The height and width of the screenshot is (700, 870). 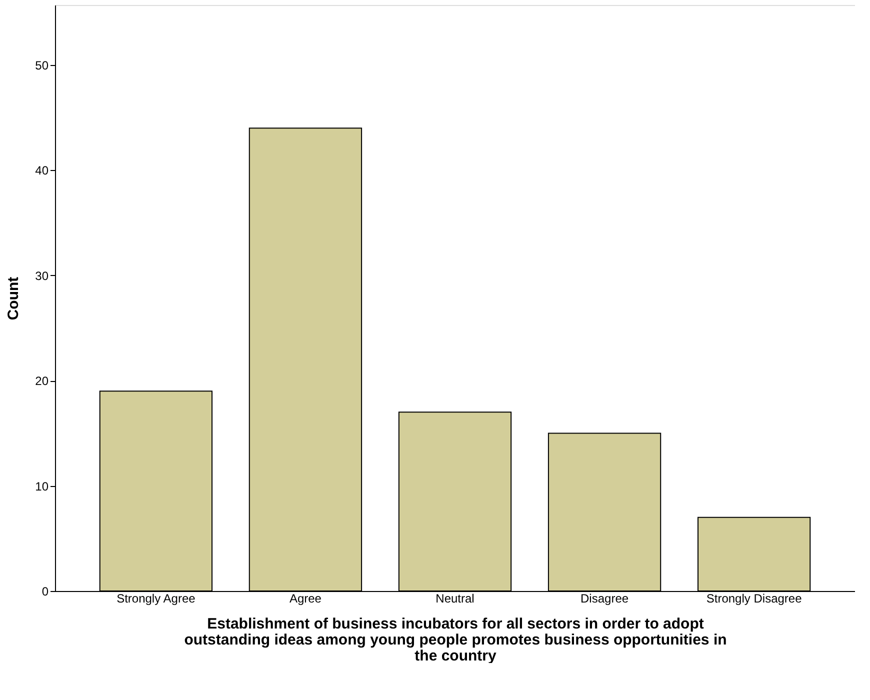 What do you see at coordinates (13, 298) in the screenshot?
I see `y-axis-title: Count` at bounding box center [13, 298].